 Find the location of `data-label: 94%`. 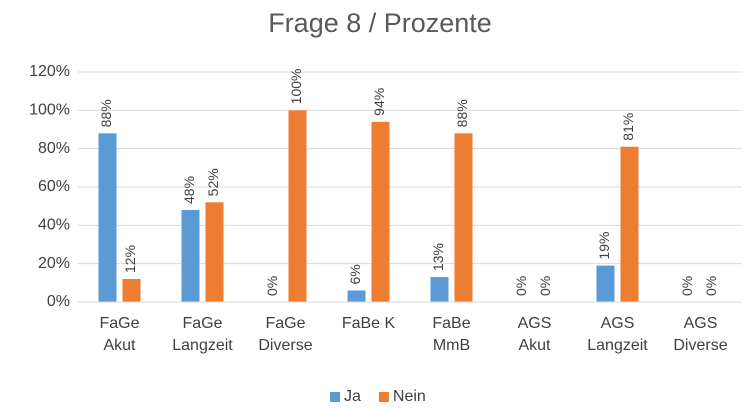

data-label: 94% is located at coordinates (379, 102).